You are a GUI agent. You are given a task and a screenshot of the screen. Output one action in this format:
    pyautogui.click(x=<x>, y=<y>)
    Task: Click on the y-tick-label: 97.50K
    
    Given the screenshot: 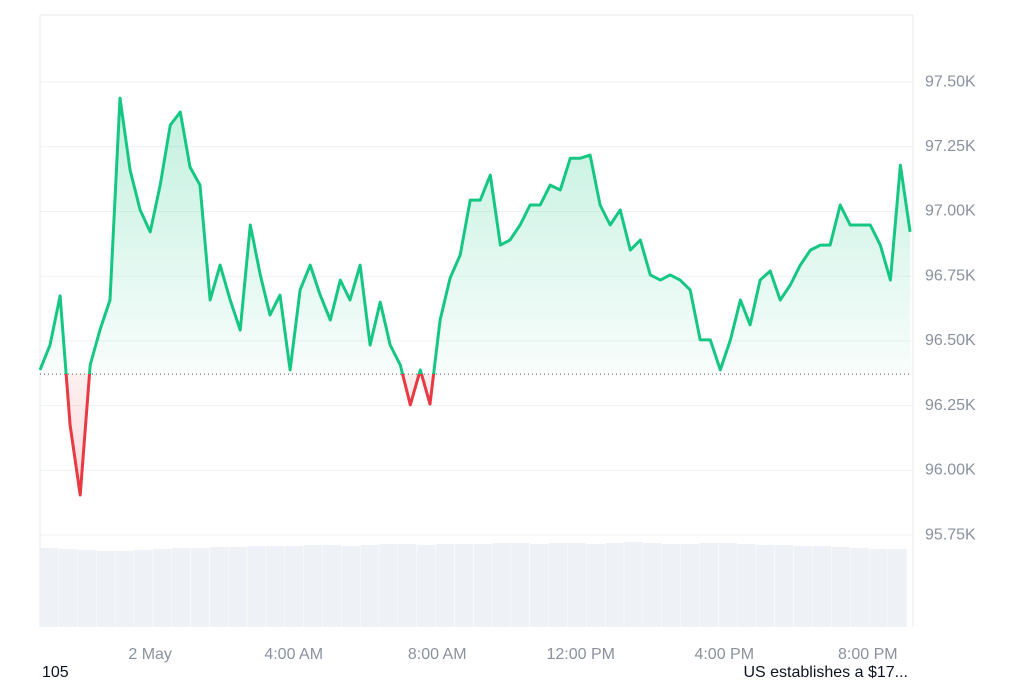 What is the action you would take?
    pyautogui.click(x=950, y=81)
    